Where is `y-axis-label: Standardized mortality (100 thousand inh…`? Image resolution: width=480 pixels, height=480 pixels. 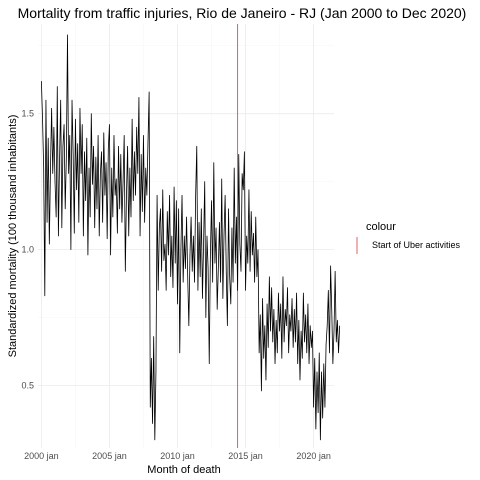 y-axis-label: Standardized mortality (100 thousand inh… is located at coordinates (13, 236).